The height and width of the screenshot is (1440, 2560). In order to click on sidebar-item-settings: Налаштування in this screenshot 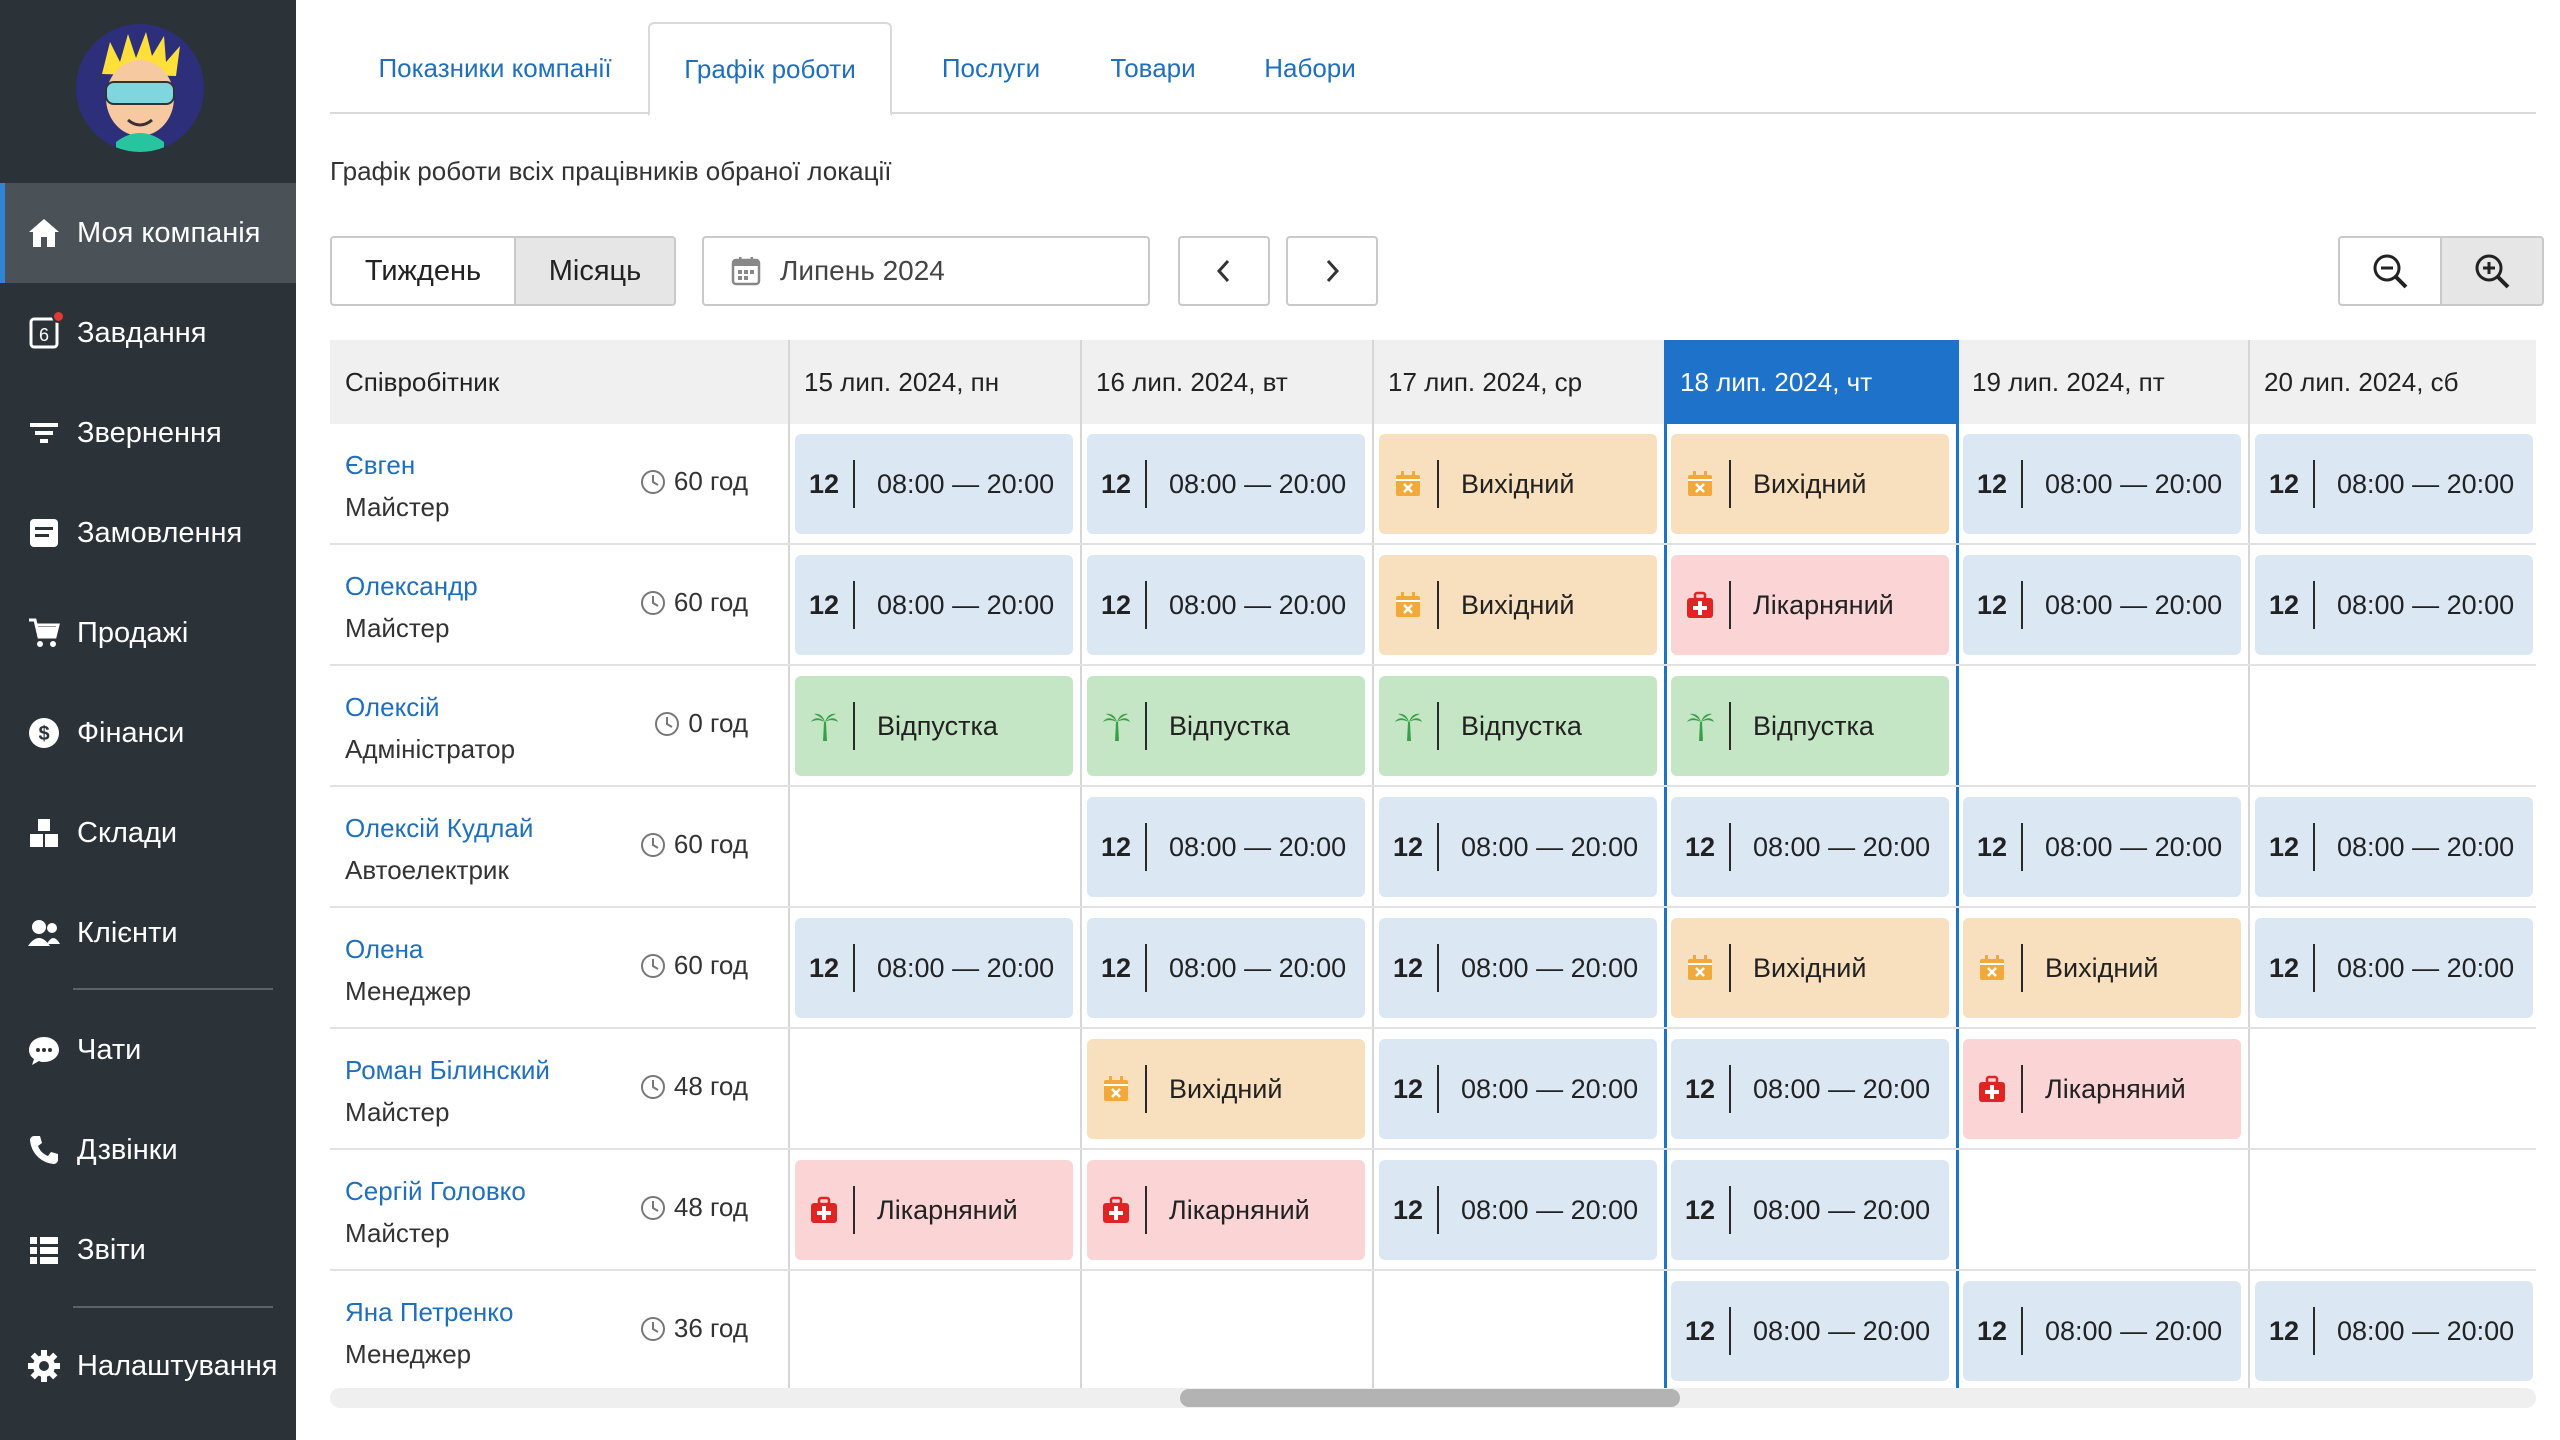, I will do `click(148, 1366)`.